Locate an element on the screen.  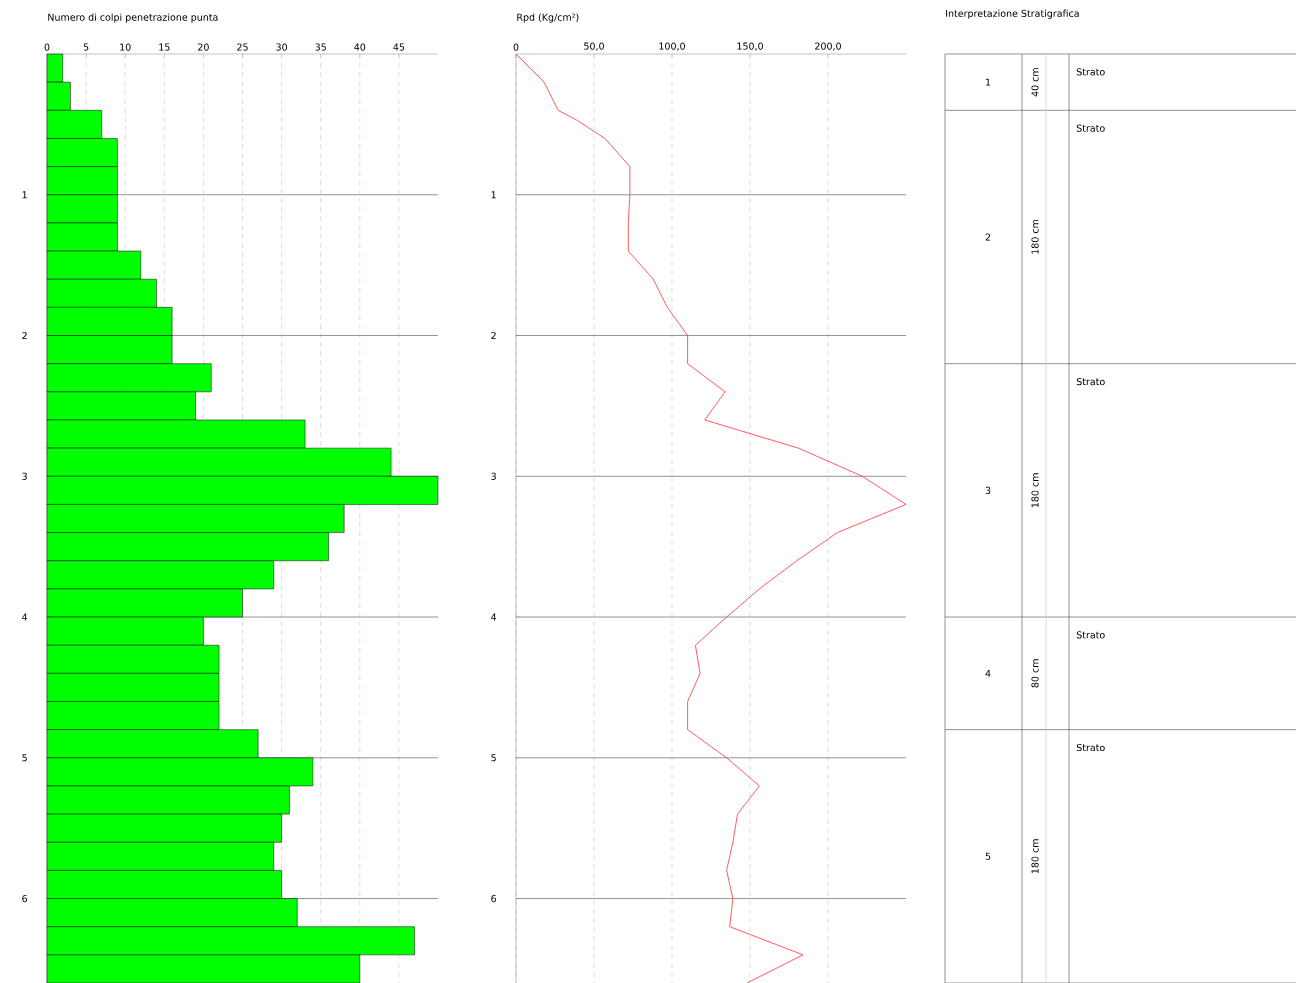
data-label: 80 cm is located at coordinates (1035, 673).